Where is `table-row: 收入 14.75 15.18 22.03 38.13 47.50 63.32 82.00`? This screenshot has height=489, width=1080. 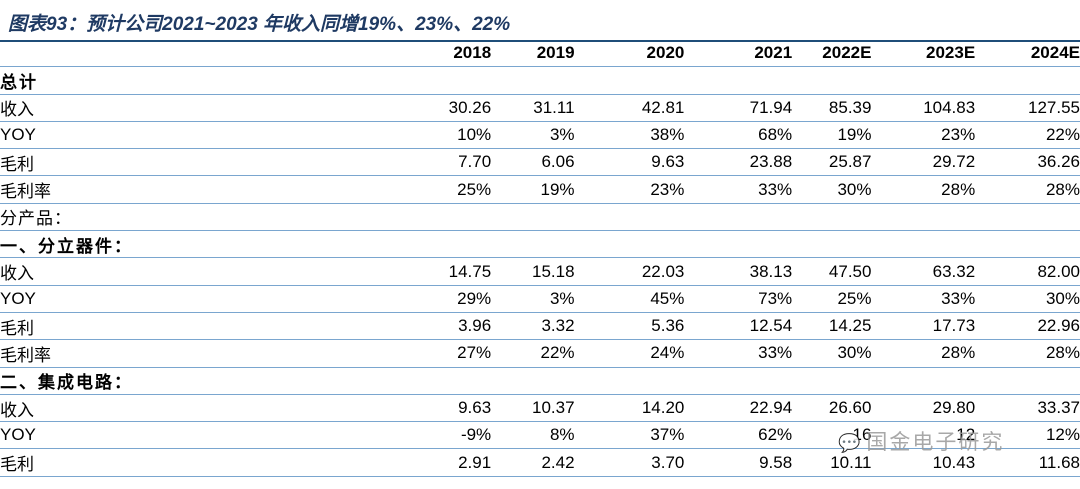 table-row: 收入 14.75 15.18 22.03 38.13 47.50 63.32 82.00 is located at coordinates (540, 271).